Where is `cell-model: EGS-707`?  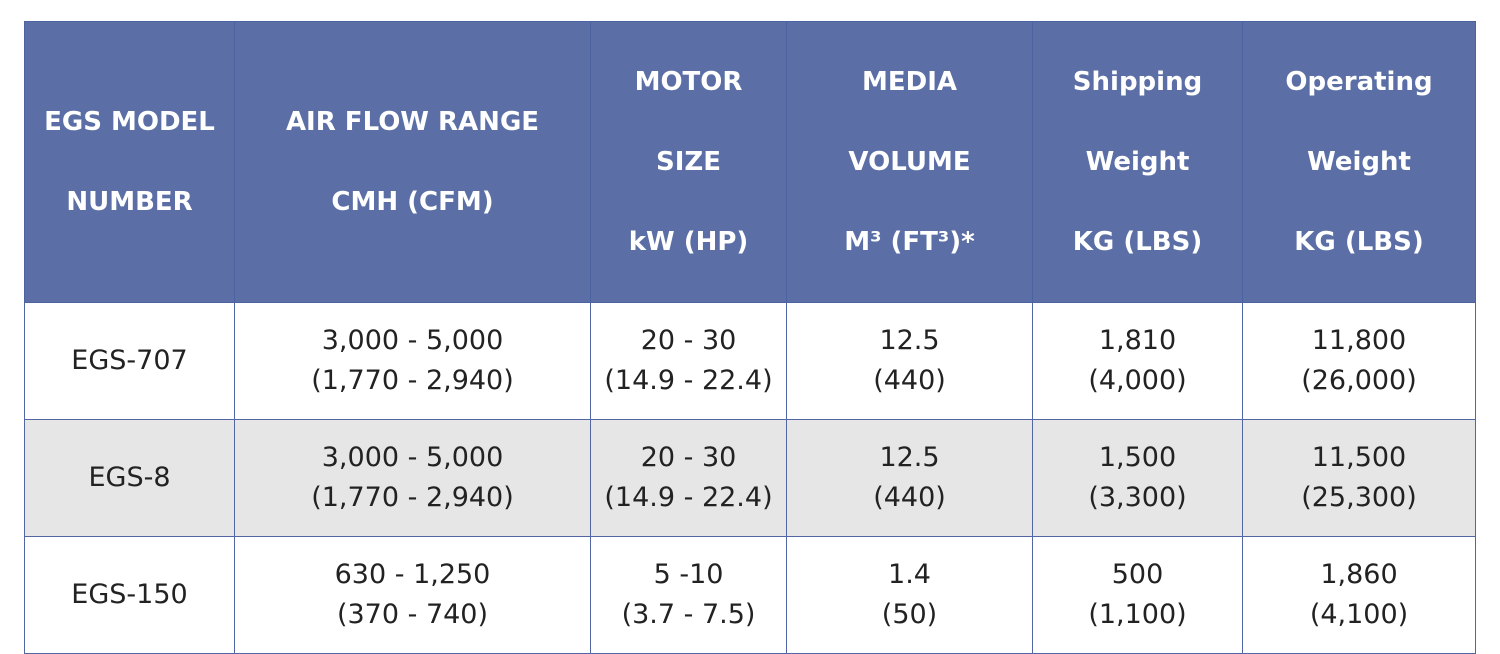
cell-model: EGS-707 is located at coordinates (129, 361).